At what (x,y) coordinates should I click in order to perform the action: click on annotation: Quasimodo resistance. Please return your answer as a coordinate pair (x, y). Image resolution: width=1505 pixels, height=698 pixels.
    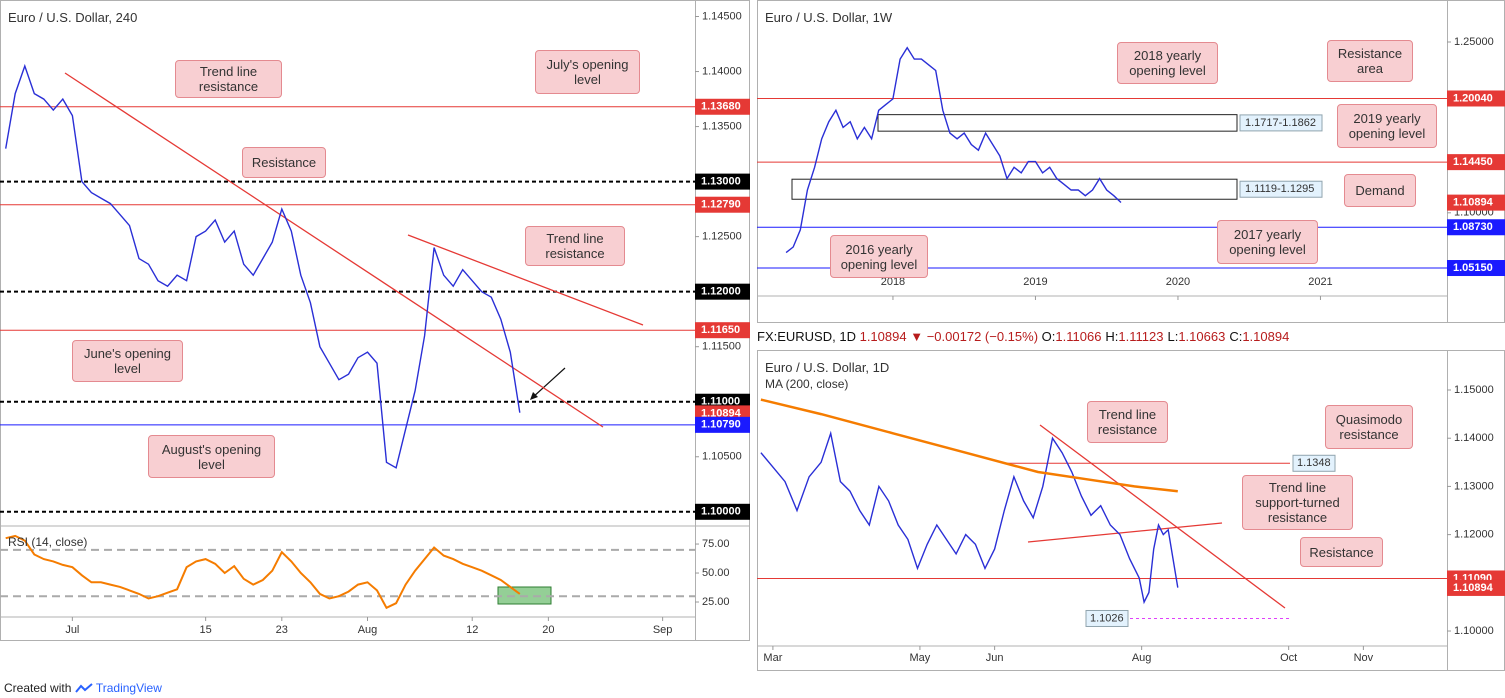
    Looking at the image, I should click on (1369, 427).